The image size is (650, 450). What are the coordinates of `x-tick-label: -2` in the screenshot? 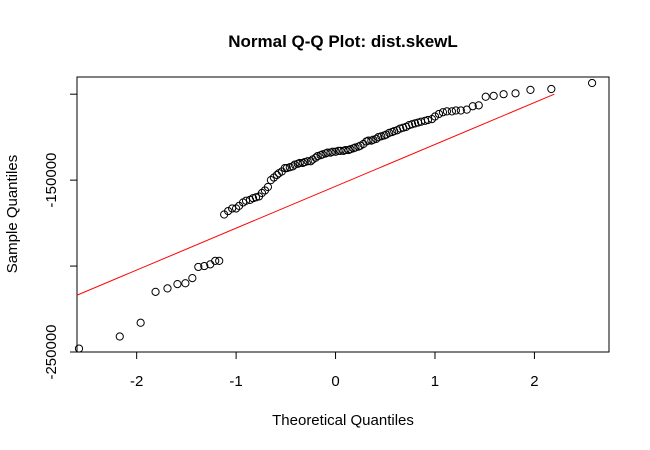 It's located at (136, 381).